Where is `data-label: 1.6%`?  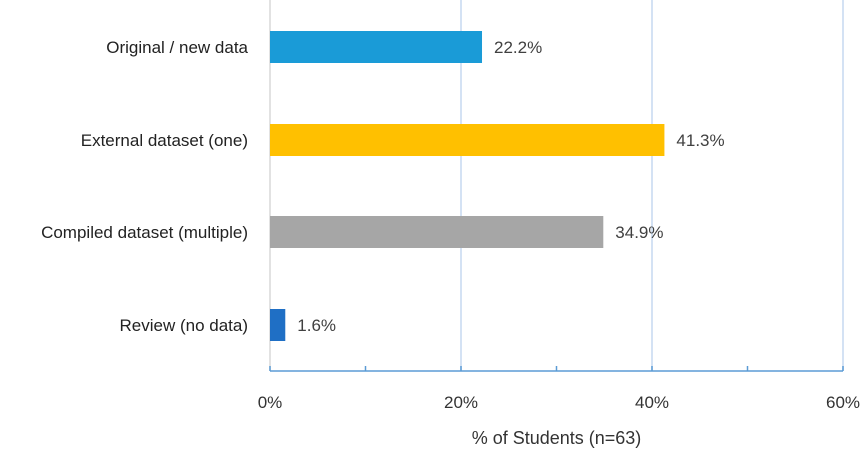 data-label: 1.6% is located at coordinates (316, 325).